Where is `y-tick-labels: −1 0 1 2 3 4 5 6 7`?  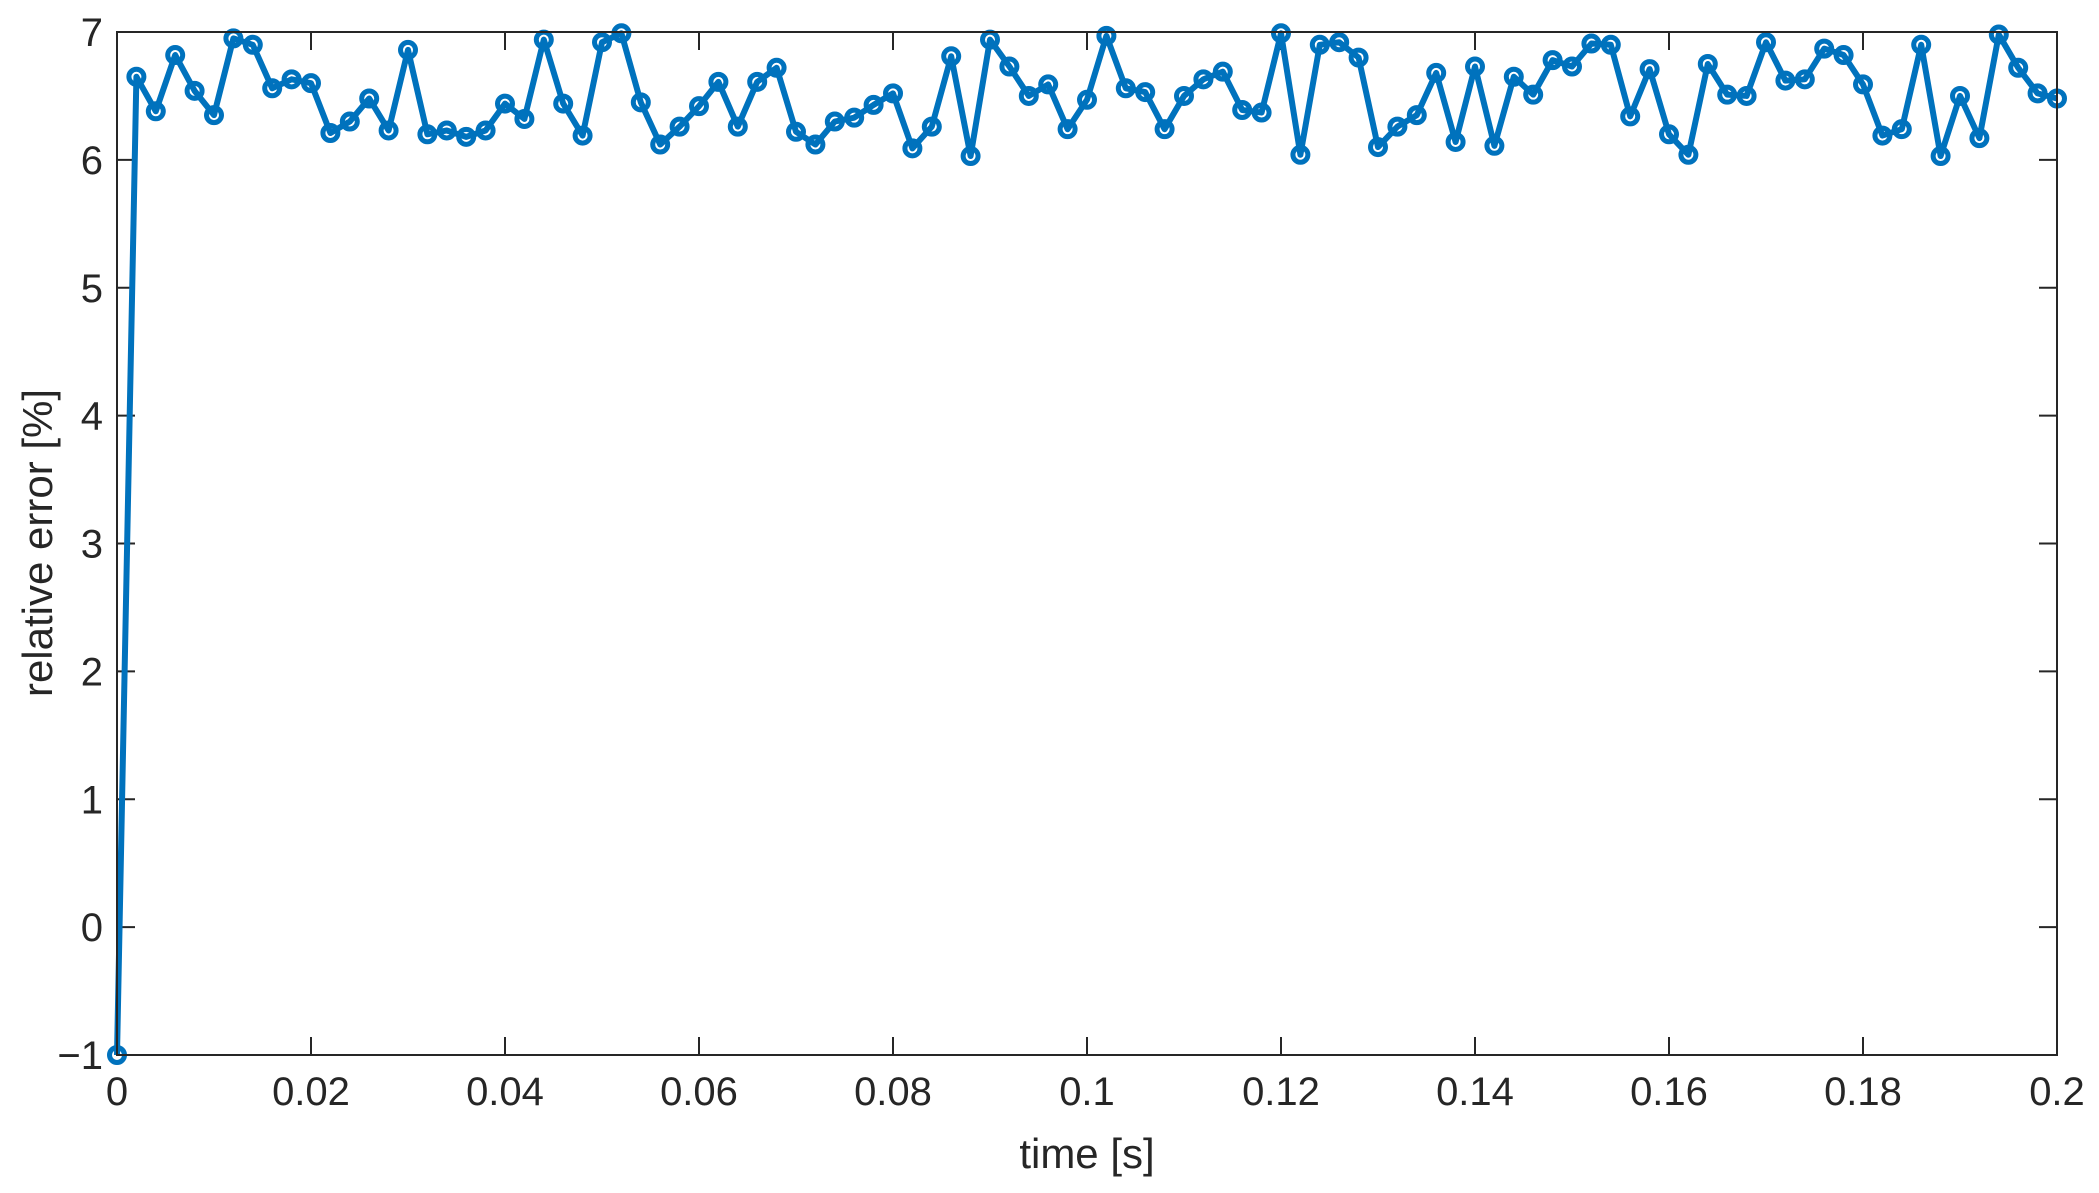
y-tick-labels: −1 0 1 2 3 4 5 6 7 is located at coordinates (80, 544).